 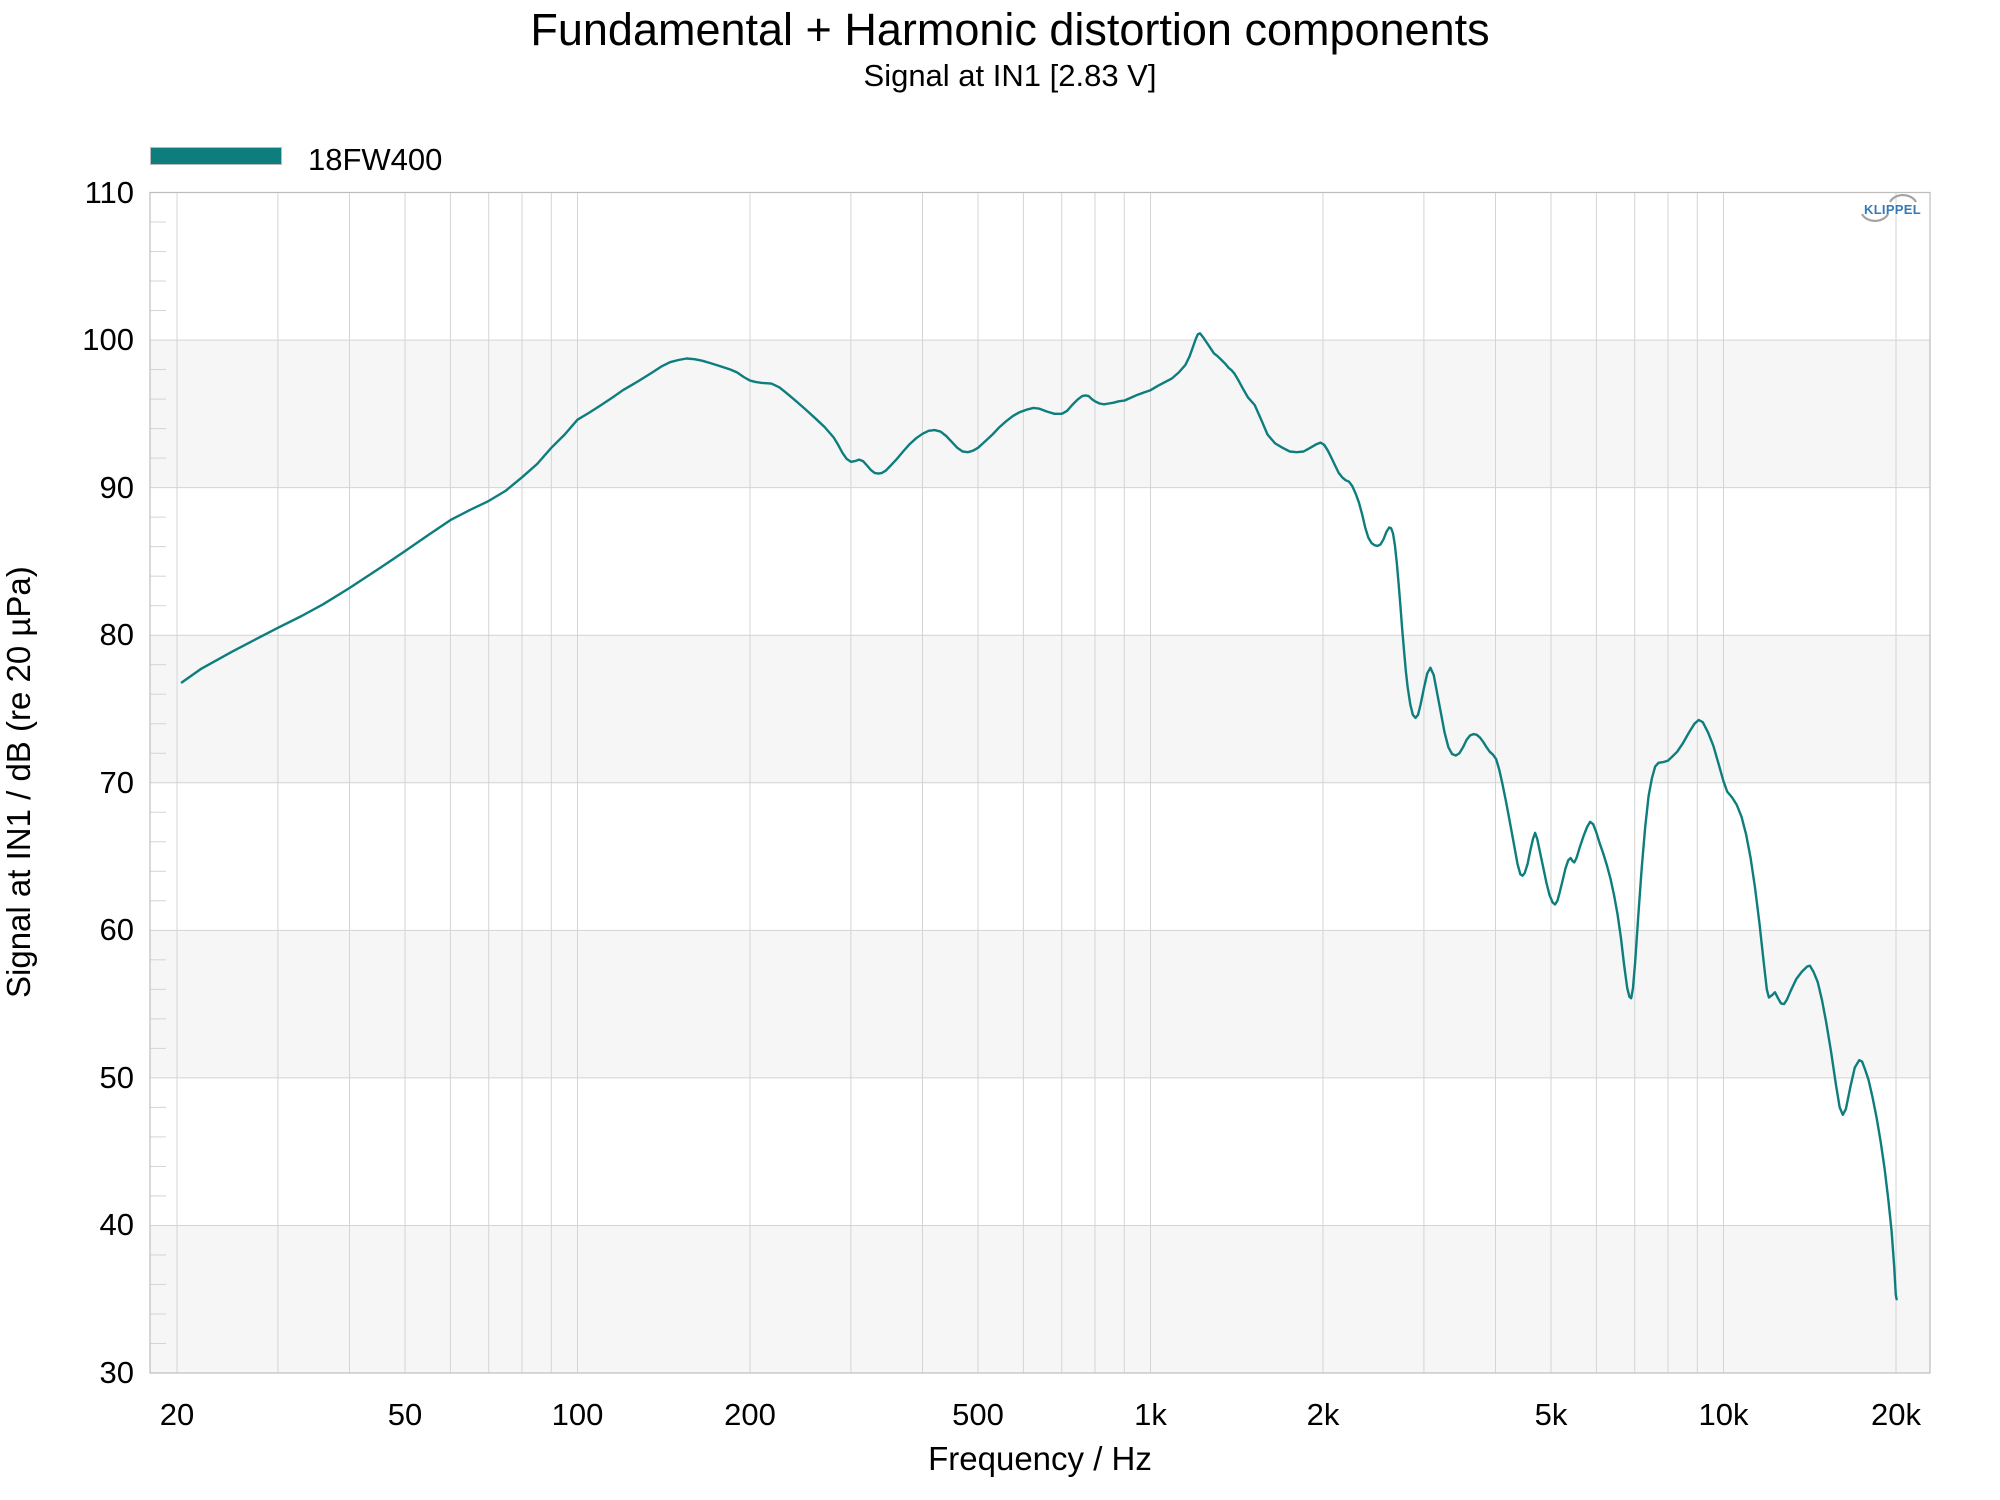 I want to click on x-axis-title: Frequency / Hz, so click(x=1040, y=1458).